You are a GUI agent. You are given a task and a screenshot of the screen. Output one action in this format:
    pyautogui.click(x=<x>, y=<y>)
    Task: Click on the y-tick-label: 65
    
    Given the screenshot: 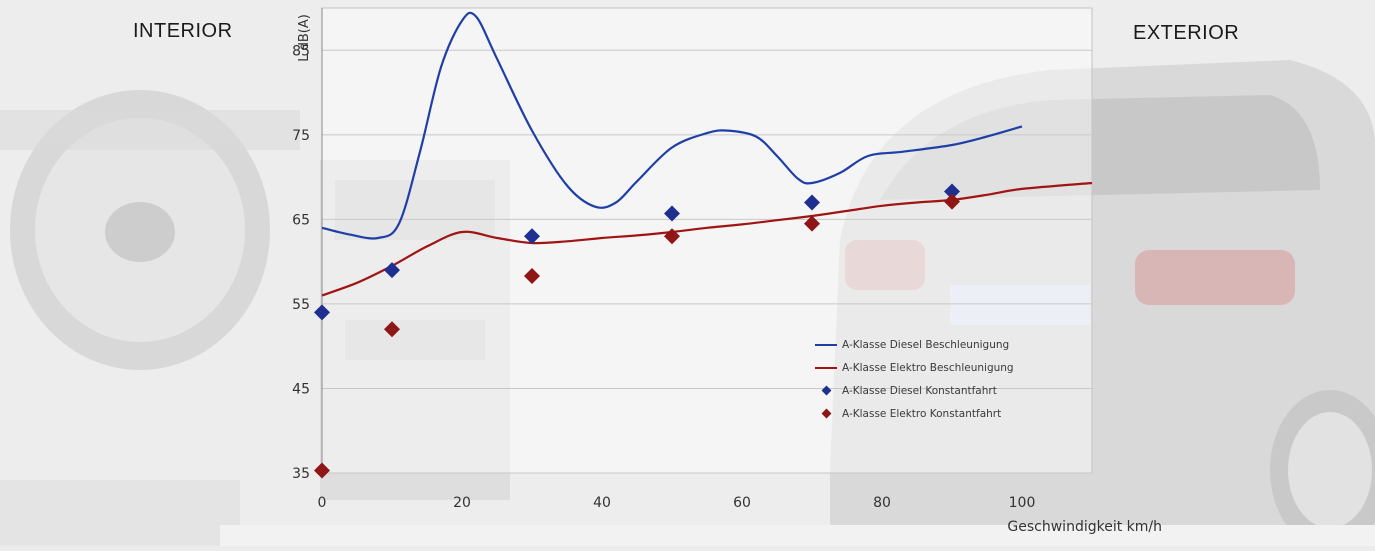 What is the action you would take?
    pyautogui.click(x=301, y=220)
    